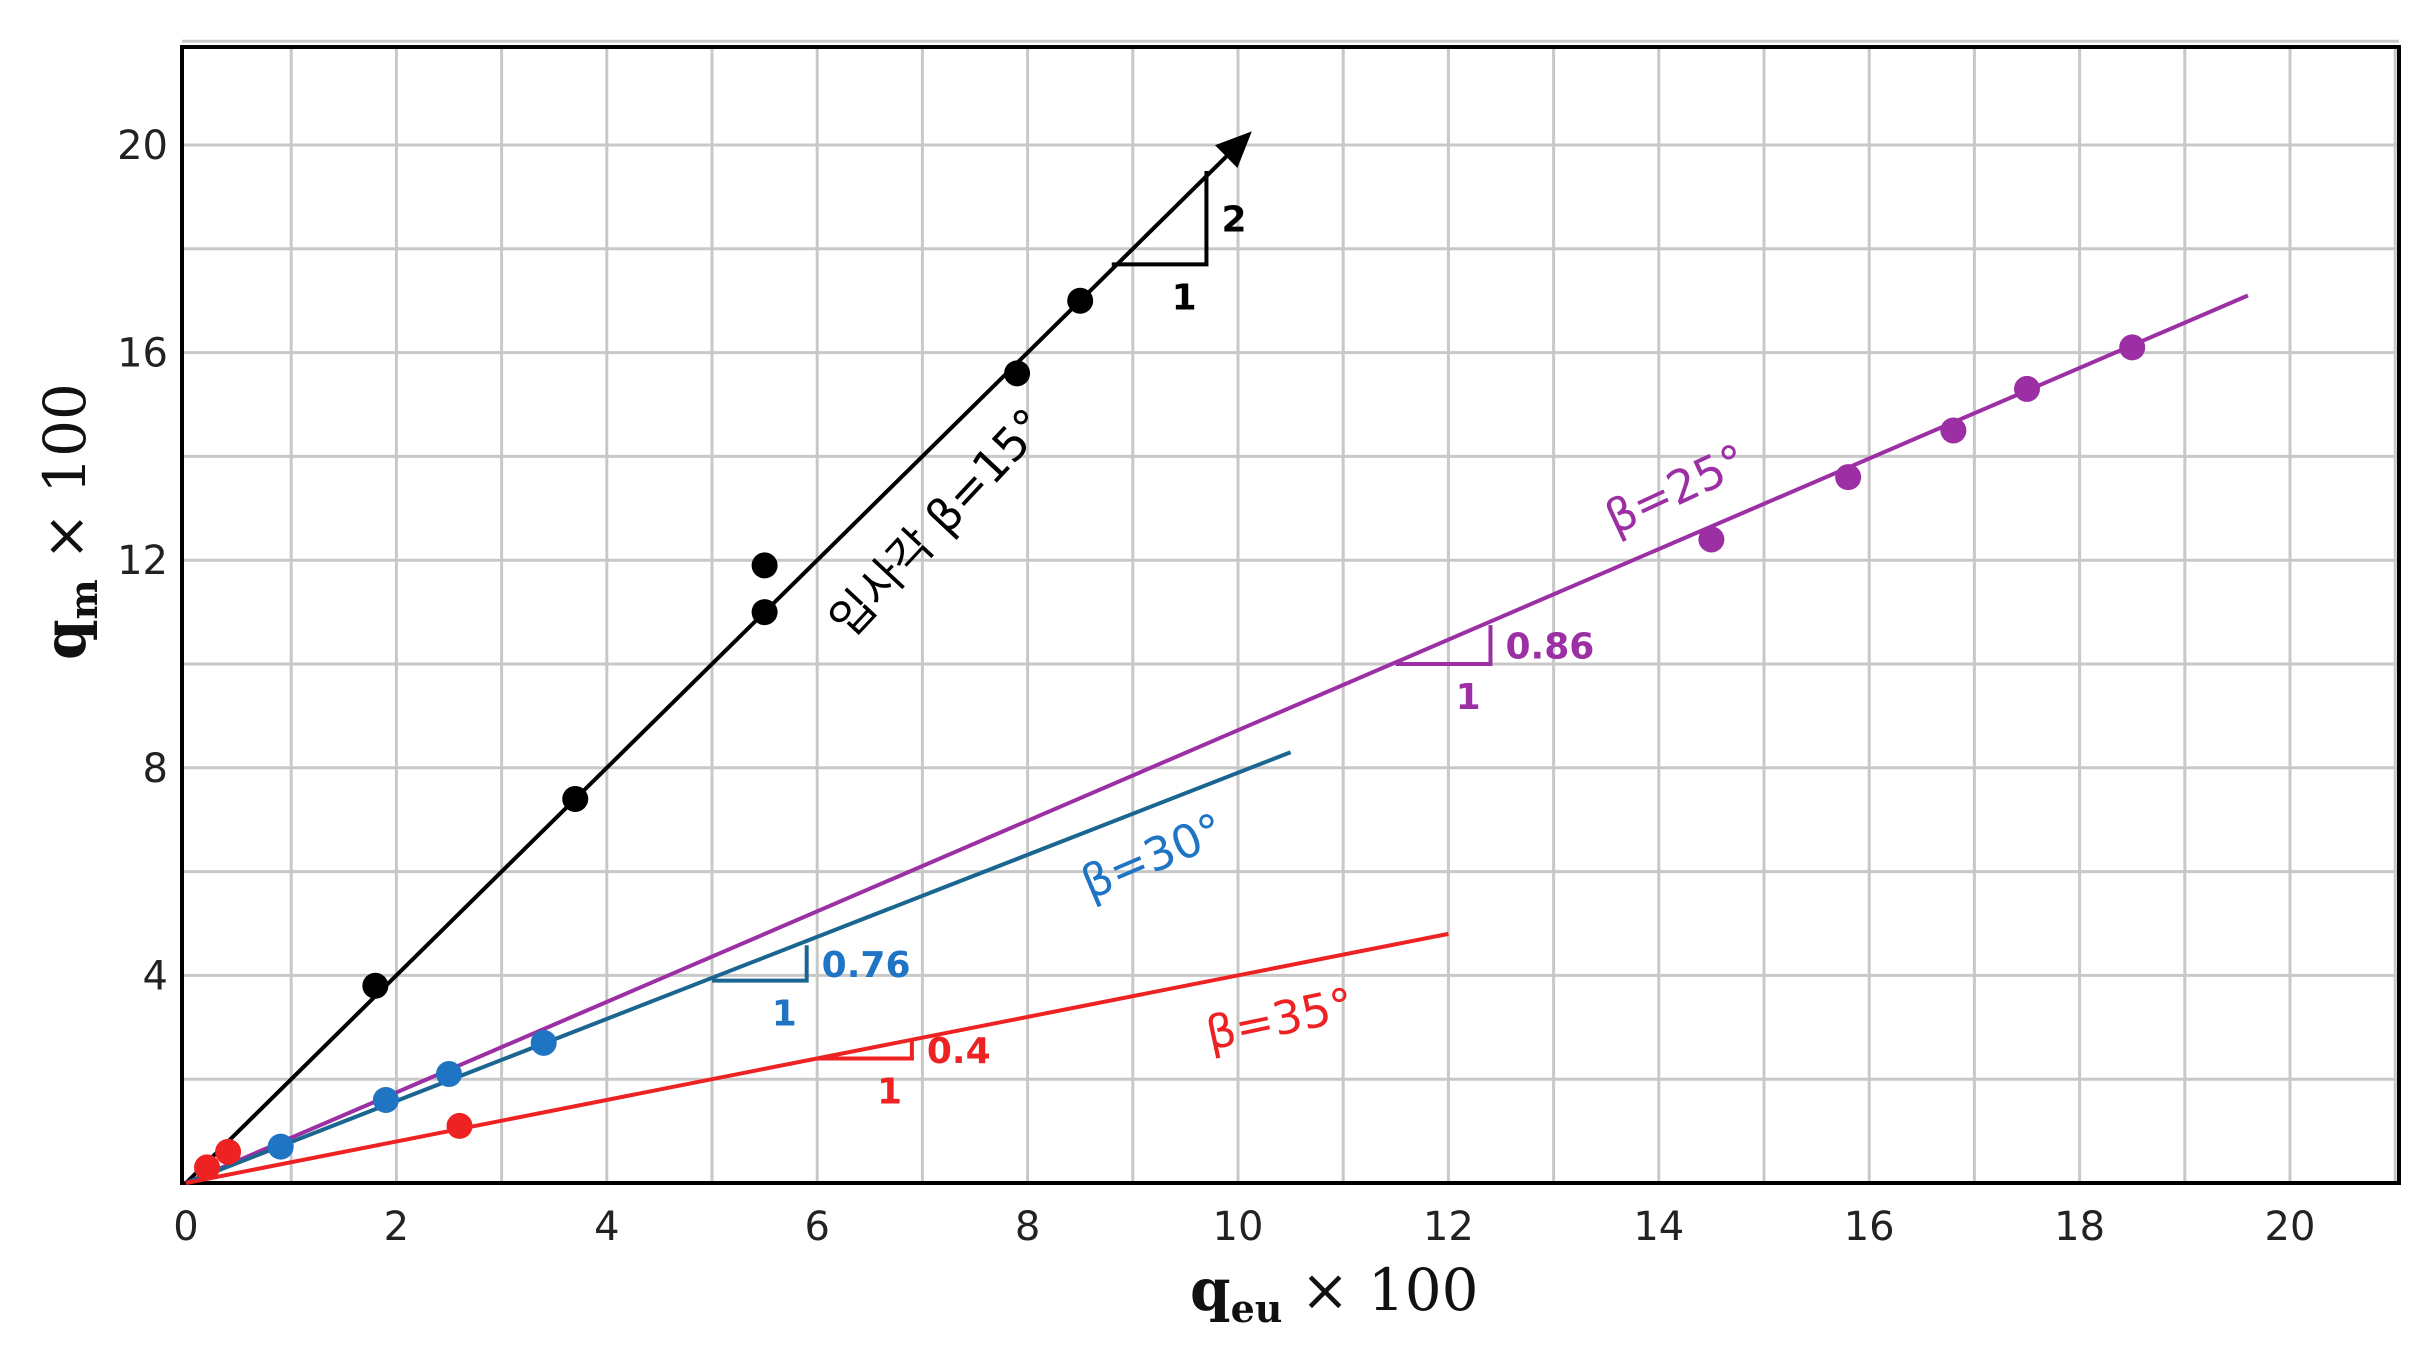 The image size is (2423, 1348). Describe the element at coordinates (155, 976) in the screenshot. I see `y-tick-label: 4` at that location.